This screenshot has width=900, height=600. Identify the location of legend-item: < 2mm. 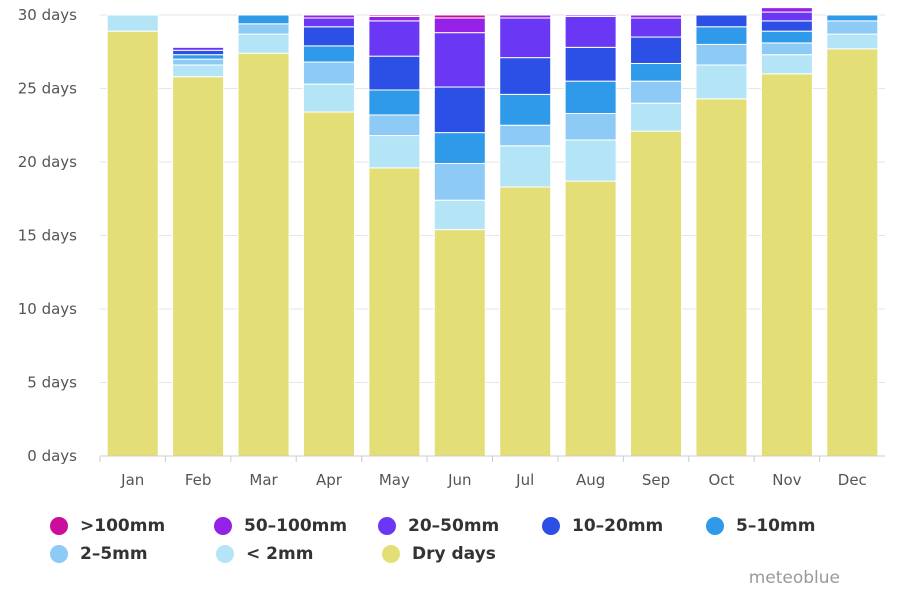
(299, 554).